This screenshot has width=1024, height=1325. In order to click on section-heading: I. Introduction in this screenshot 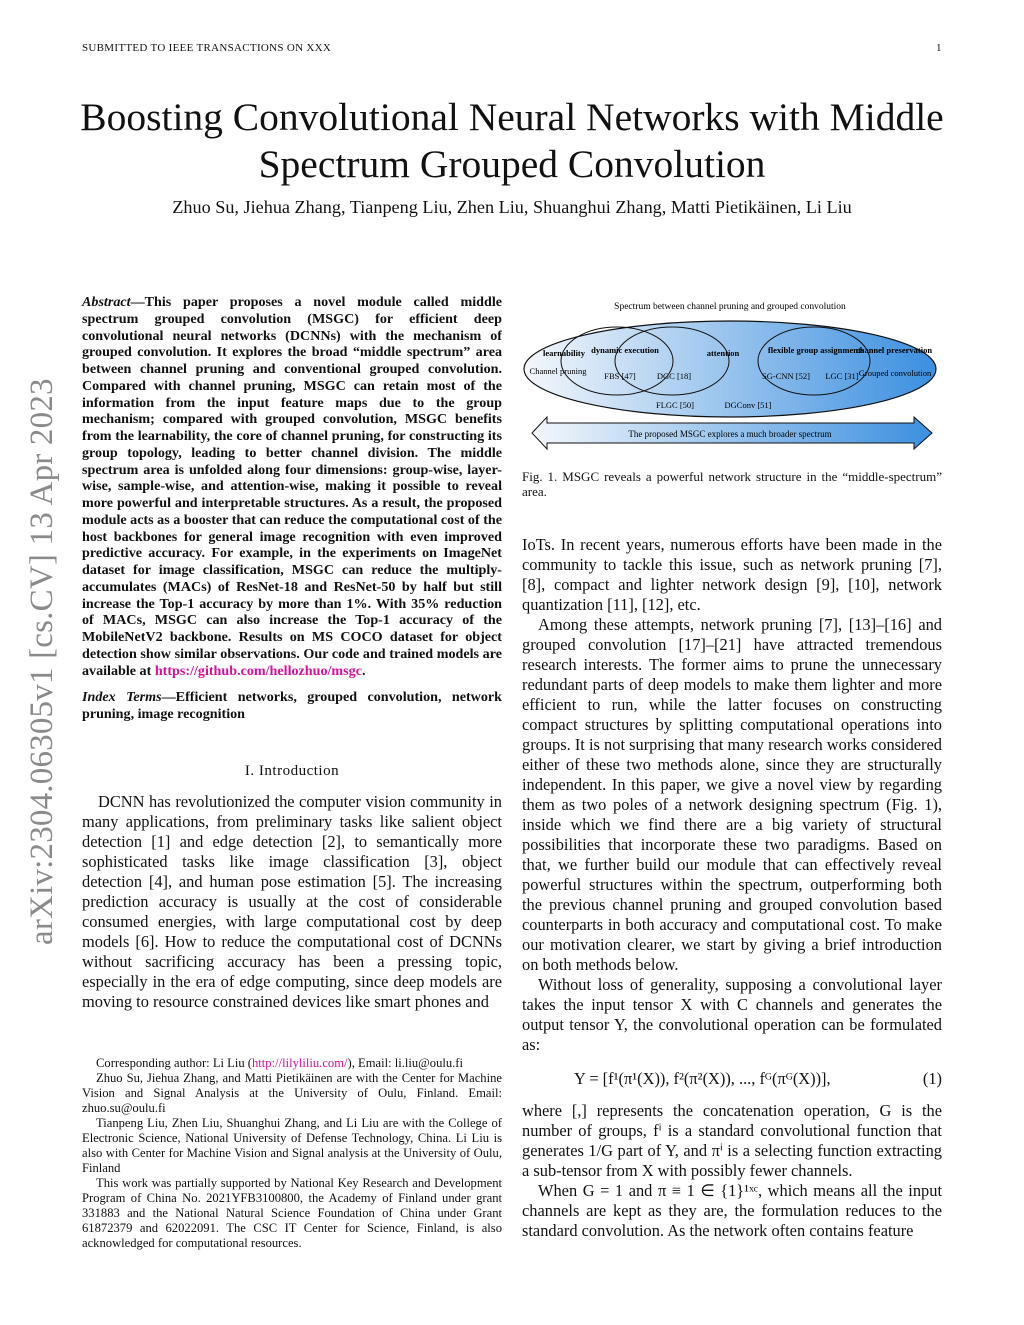, I will do `click(292, 770)`.